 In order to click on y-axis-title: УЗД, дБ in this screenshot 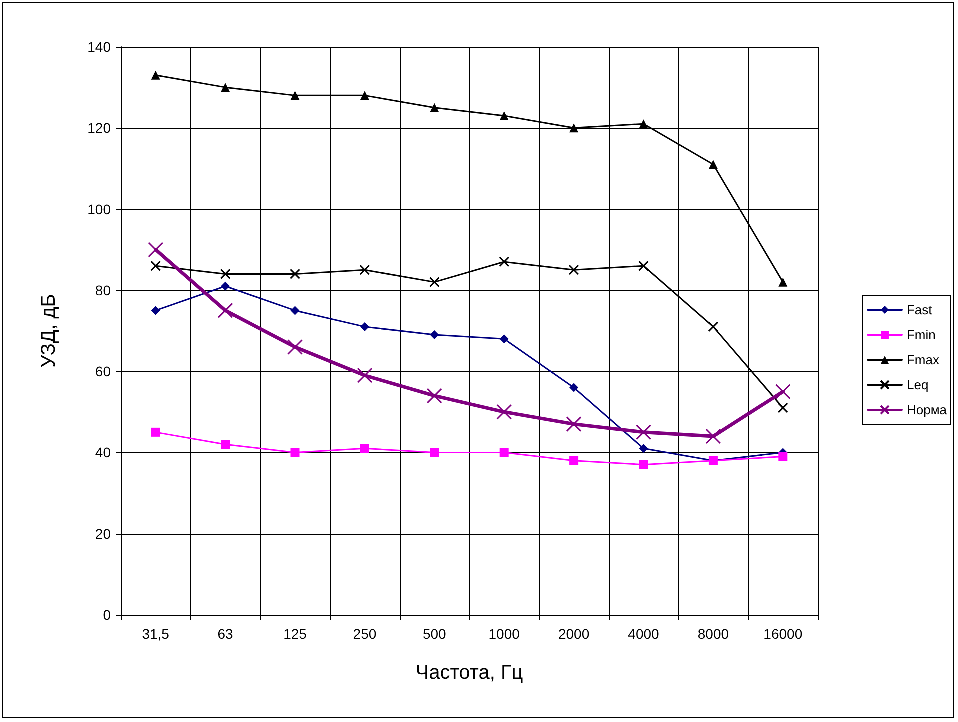, I will do `click(49, 331)`.